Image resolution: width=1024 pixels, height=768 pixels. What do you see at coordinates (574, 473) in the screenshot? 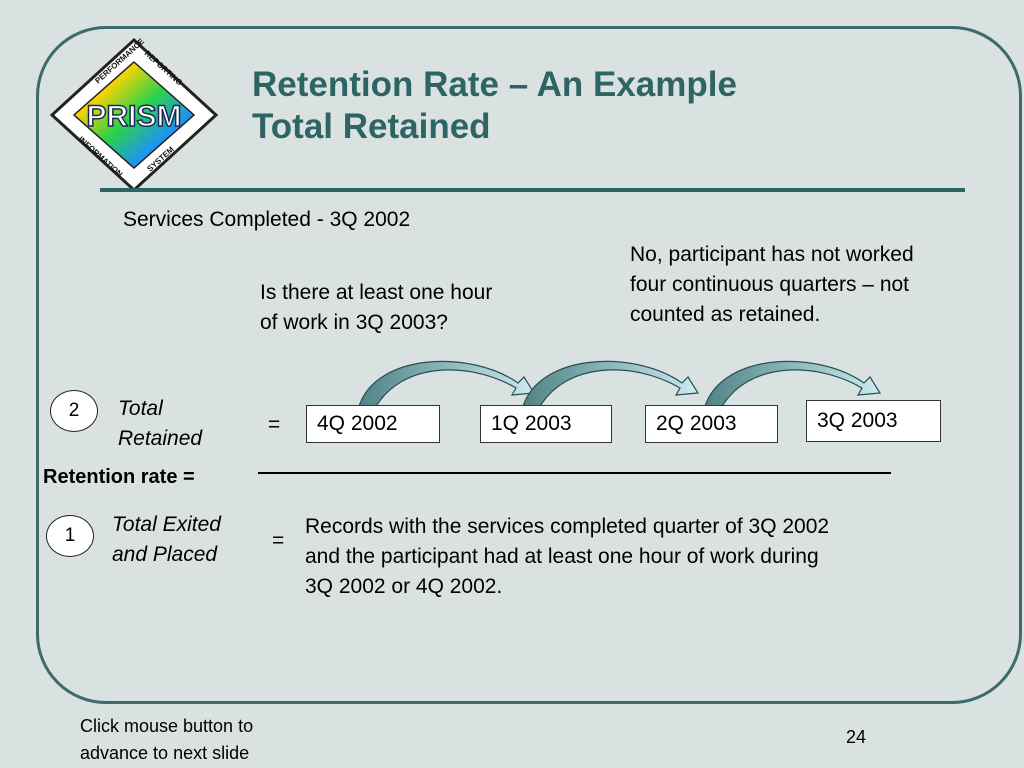
I see `fraction-line` at bounding box center [574, 473].